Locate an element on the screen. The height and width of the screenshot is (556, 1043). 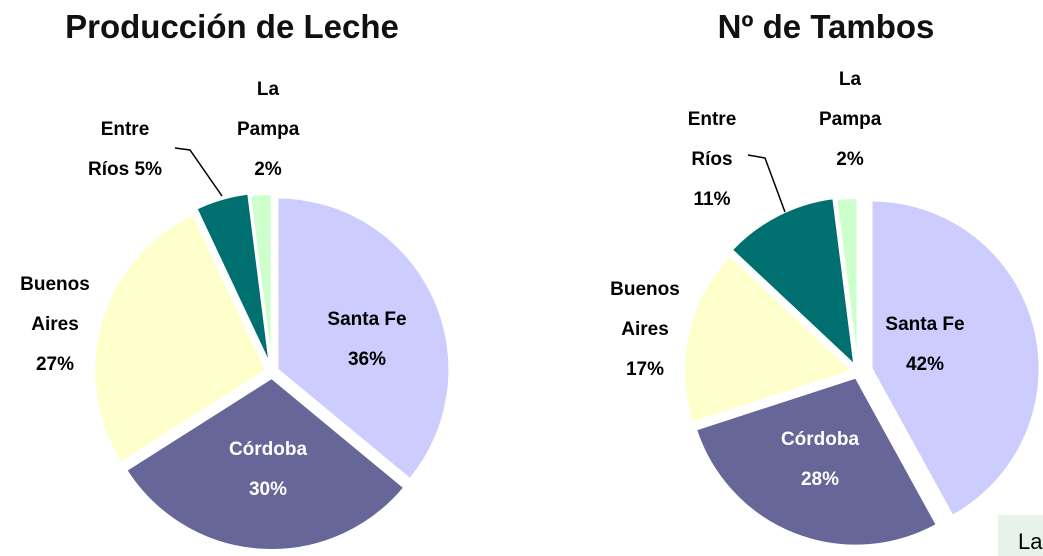
value-label: 11% is located at coordinates (712, 199).